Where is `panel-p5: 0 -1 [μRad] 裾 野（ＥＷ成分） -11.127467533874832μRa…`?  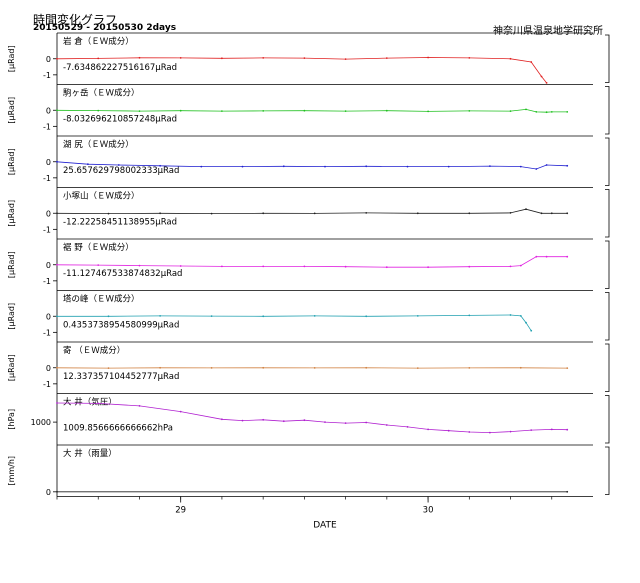 panel-p5: 0 -1 [μRad] 裾 野（ＥＷ成分） -11.127467533874832μRa… is located at coordinates (308, 264).